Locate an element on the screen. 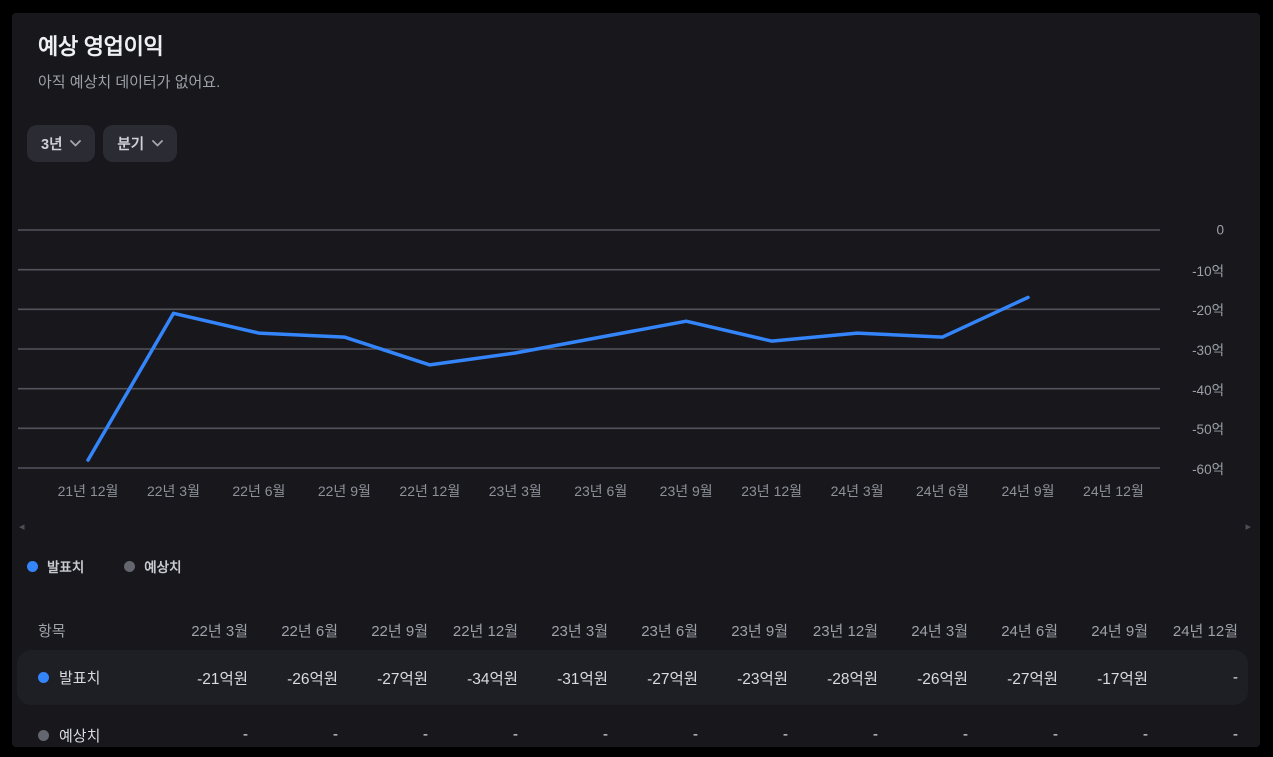 Image resolution: width=1273 pixels, height=757 pixels. x-axis-tick-label: 22년 6월 is located at coordinates (259, 491).